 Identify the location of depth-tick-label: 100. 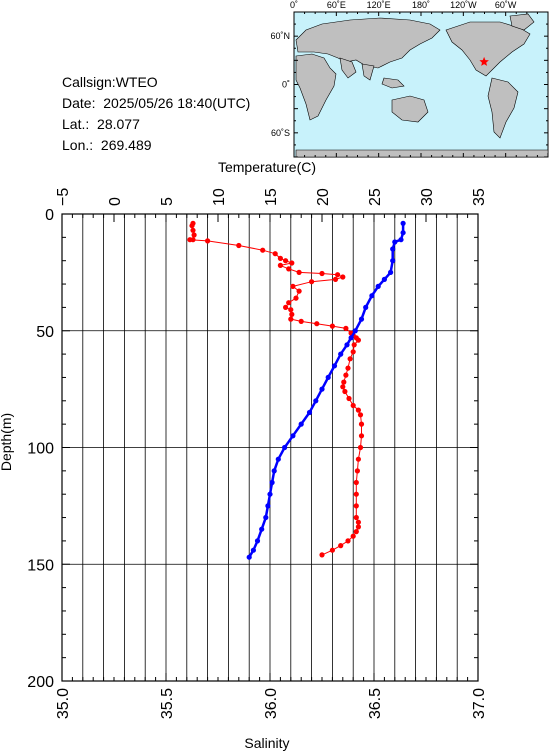
(40, 449).